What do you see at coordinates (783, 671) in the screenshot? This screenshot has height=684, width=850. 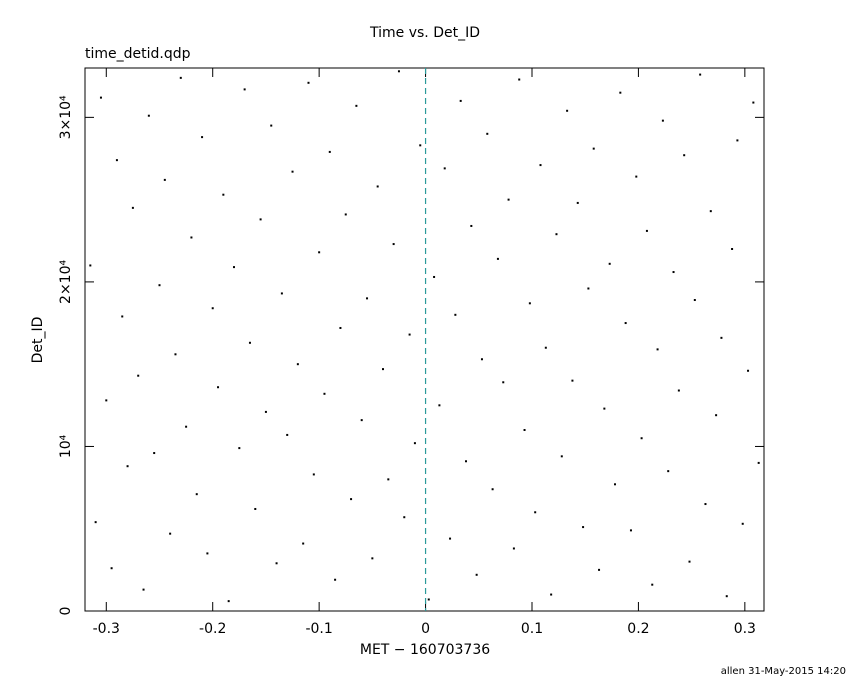 I see `footer: allen 31-May-2015 14:20` at bounding box center [783, 671].